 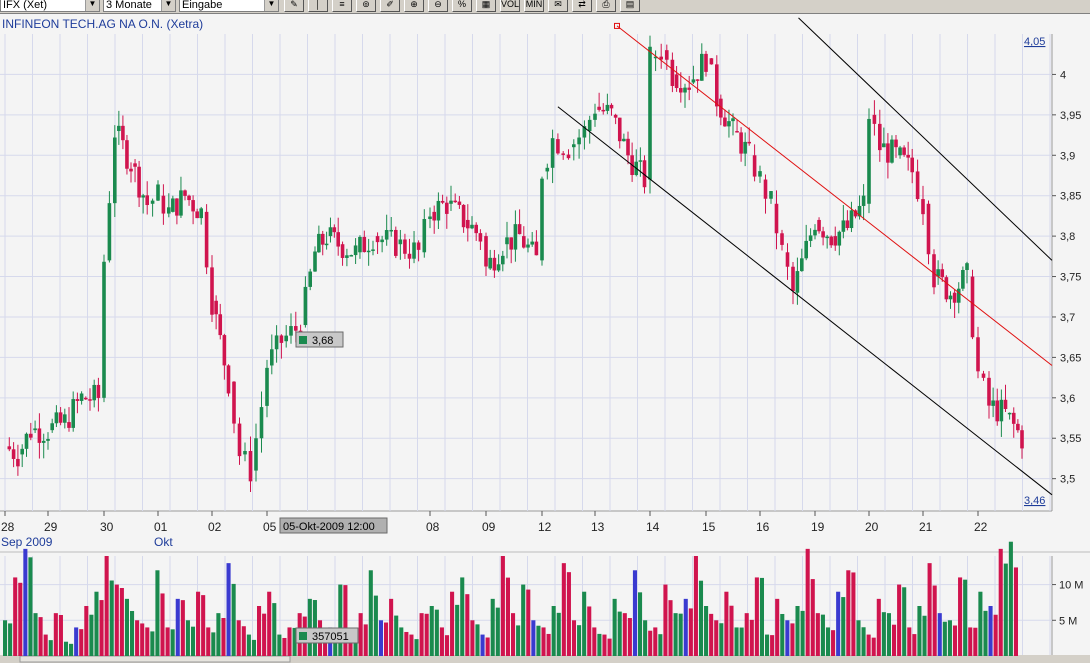 I want to click on percent-icon: %, so click(x=462, y=6).